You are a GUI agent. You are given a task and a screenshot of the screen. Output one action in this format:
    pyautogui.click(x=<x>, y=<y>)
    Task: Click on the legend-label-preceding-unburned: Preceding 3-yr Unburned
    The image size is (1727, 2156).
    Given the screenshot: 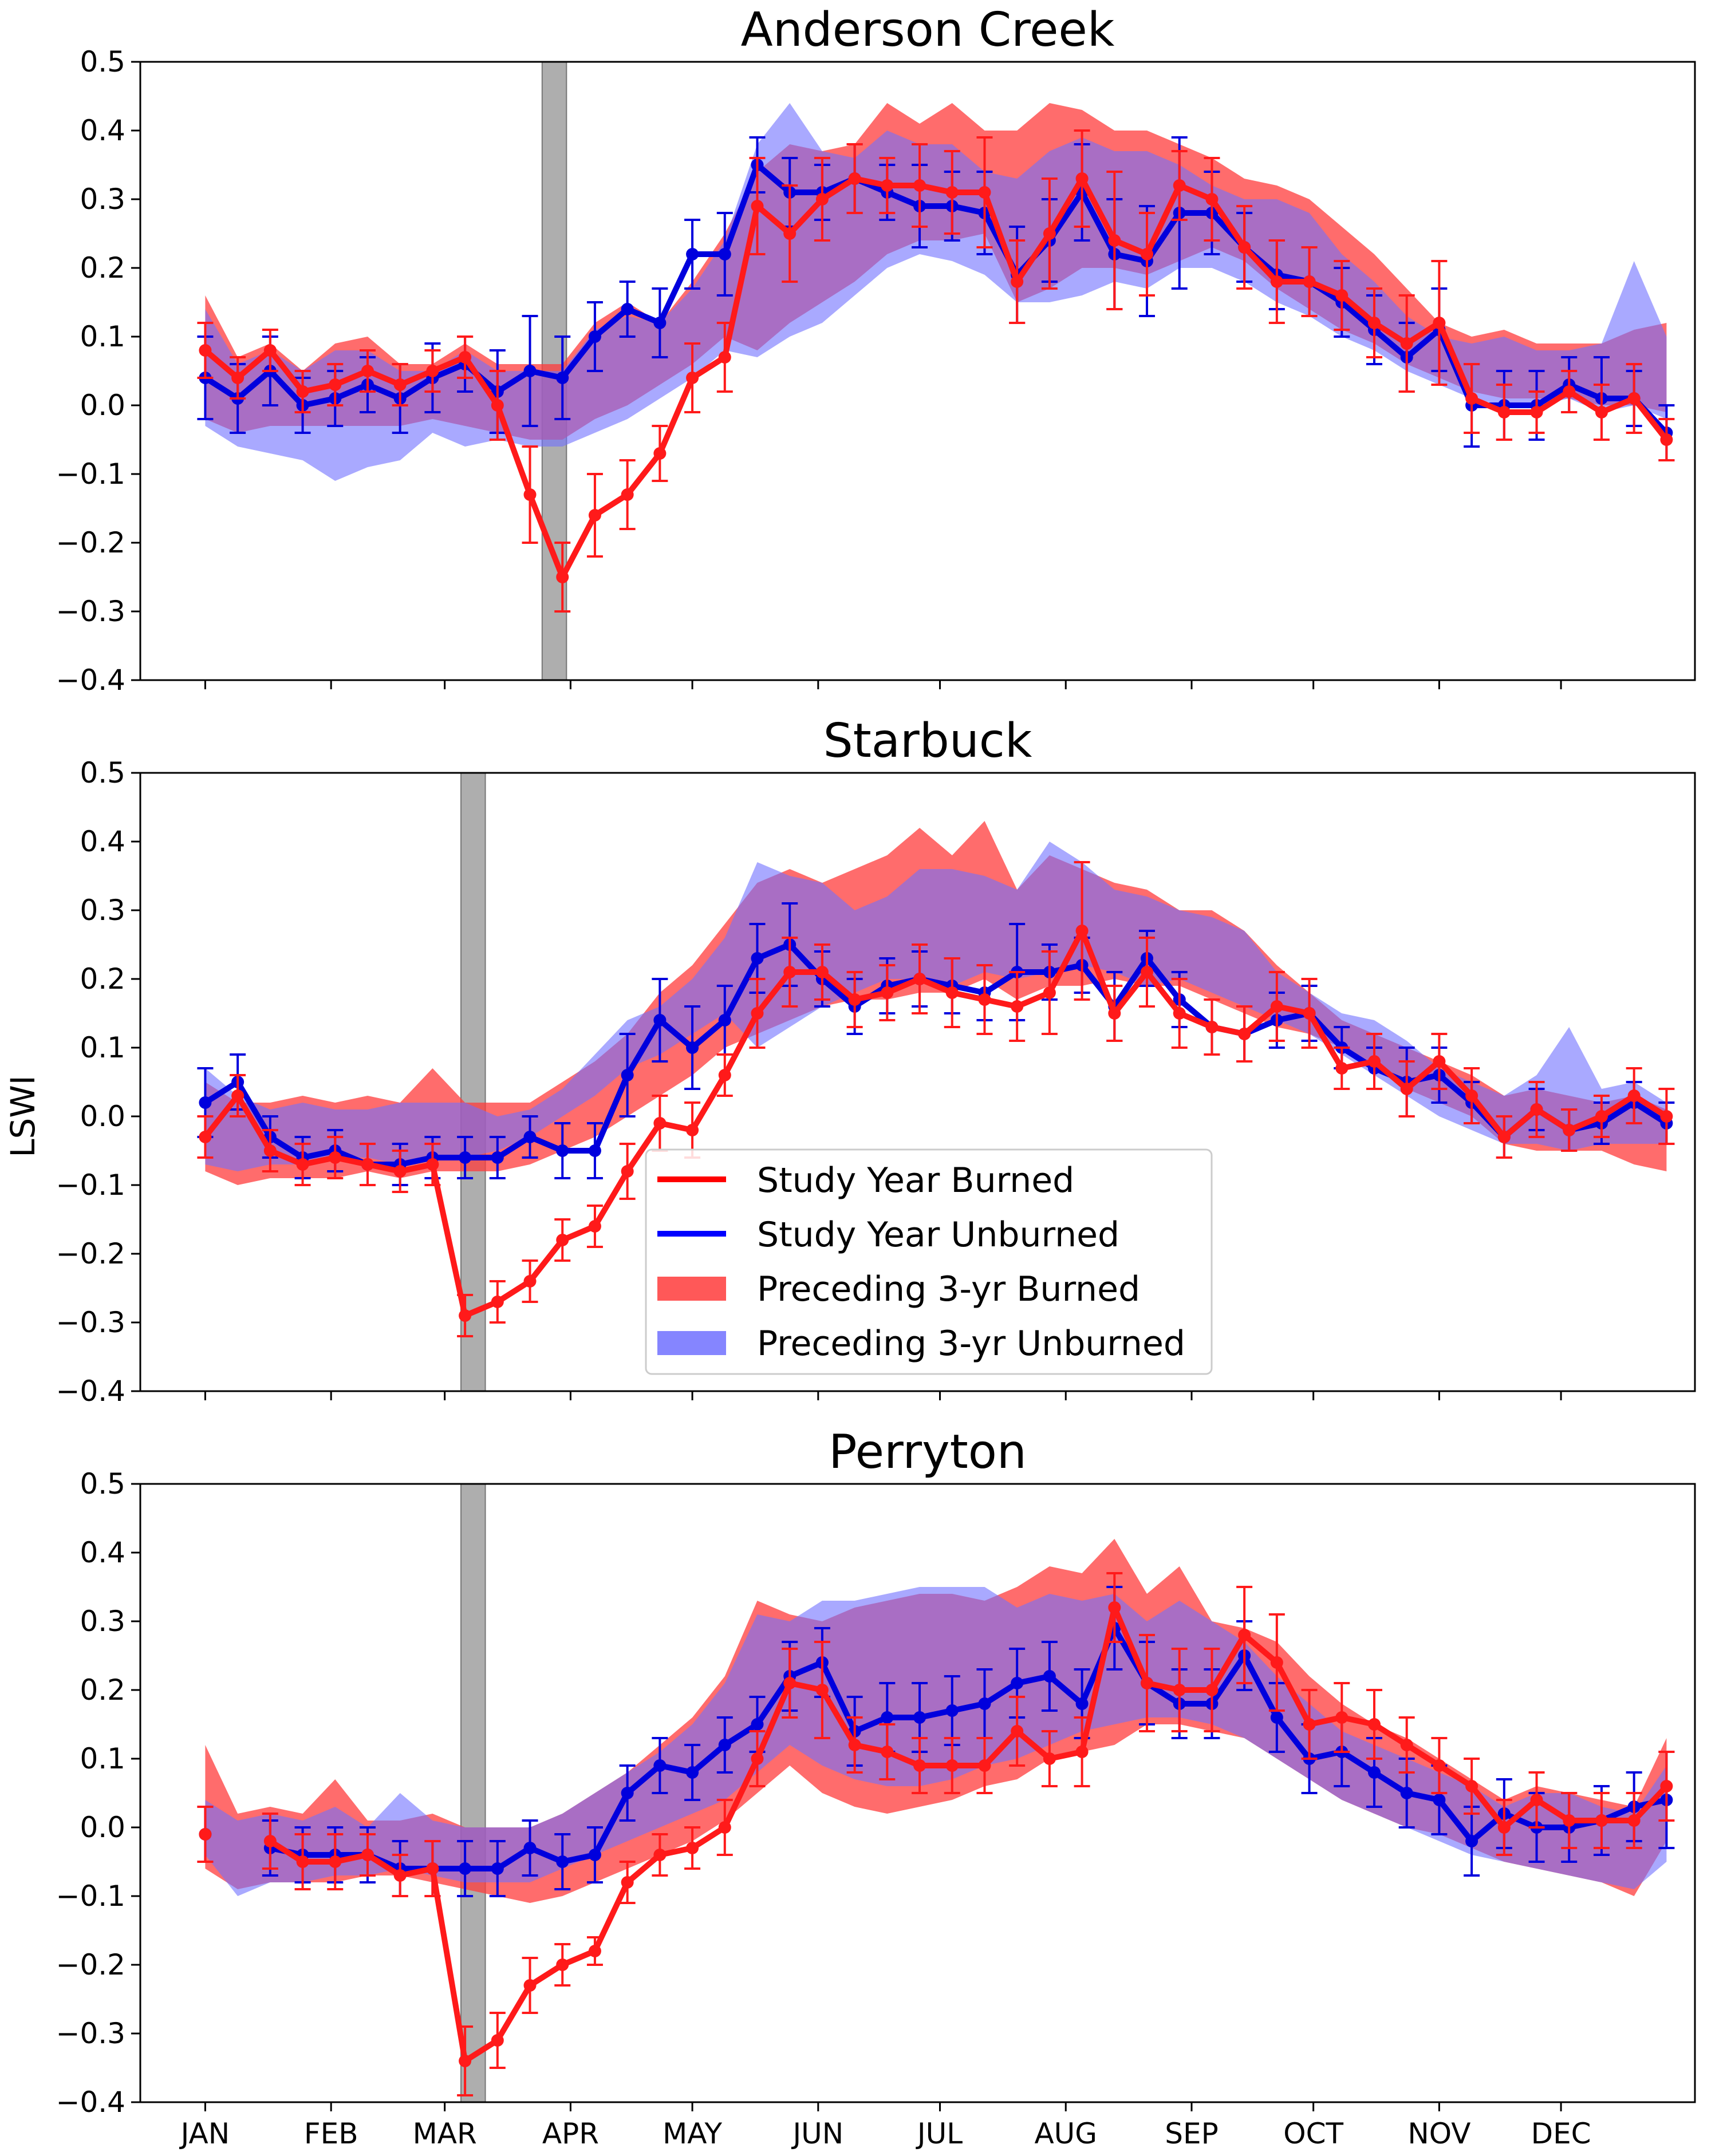 What is the action you would take?
    pyautogui.click(x=971, y=1344)
    